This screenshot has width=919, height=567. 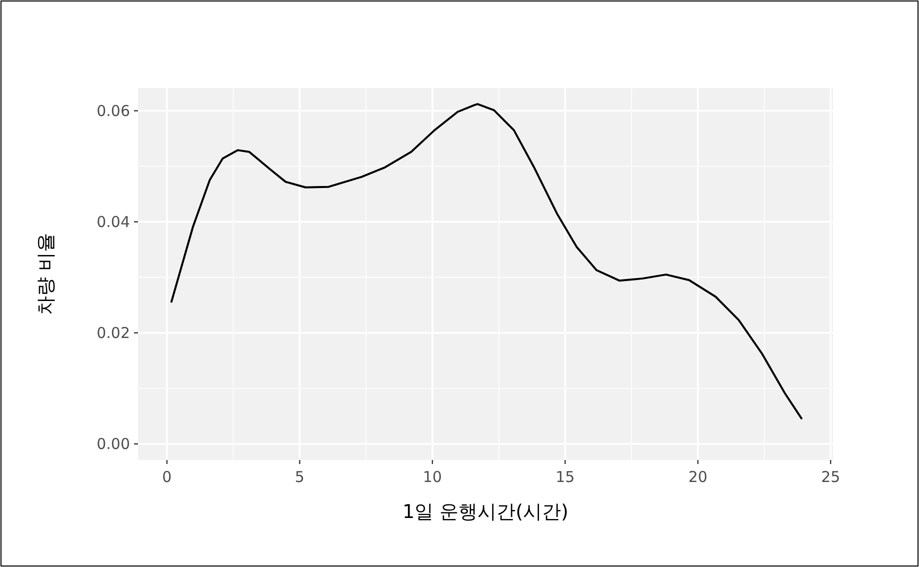 What do you see at coordinates (46, 274) in the screenshot?
I see `y-axis-title: 차량 비율` at bounding box center [46, 274].